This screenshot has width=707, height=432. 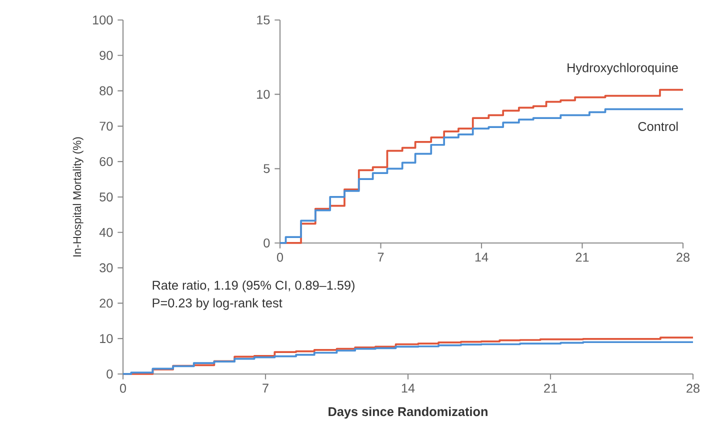 I want to click on y-axis-title: In-Hospital Mortality (%), so click(x=78, y=196).